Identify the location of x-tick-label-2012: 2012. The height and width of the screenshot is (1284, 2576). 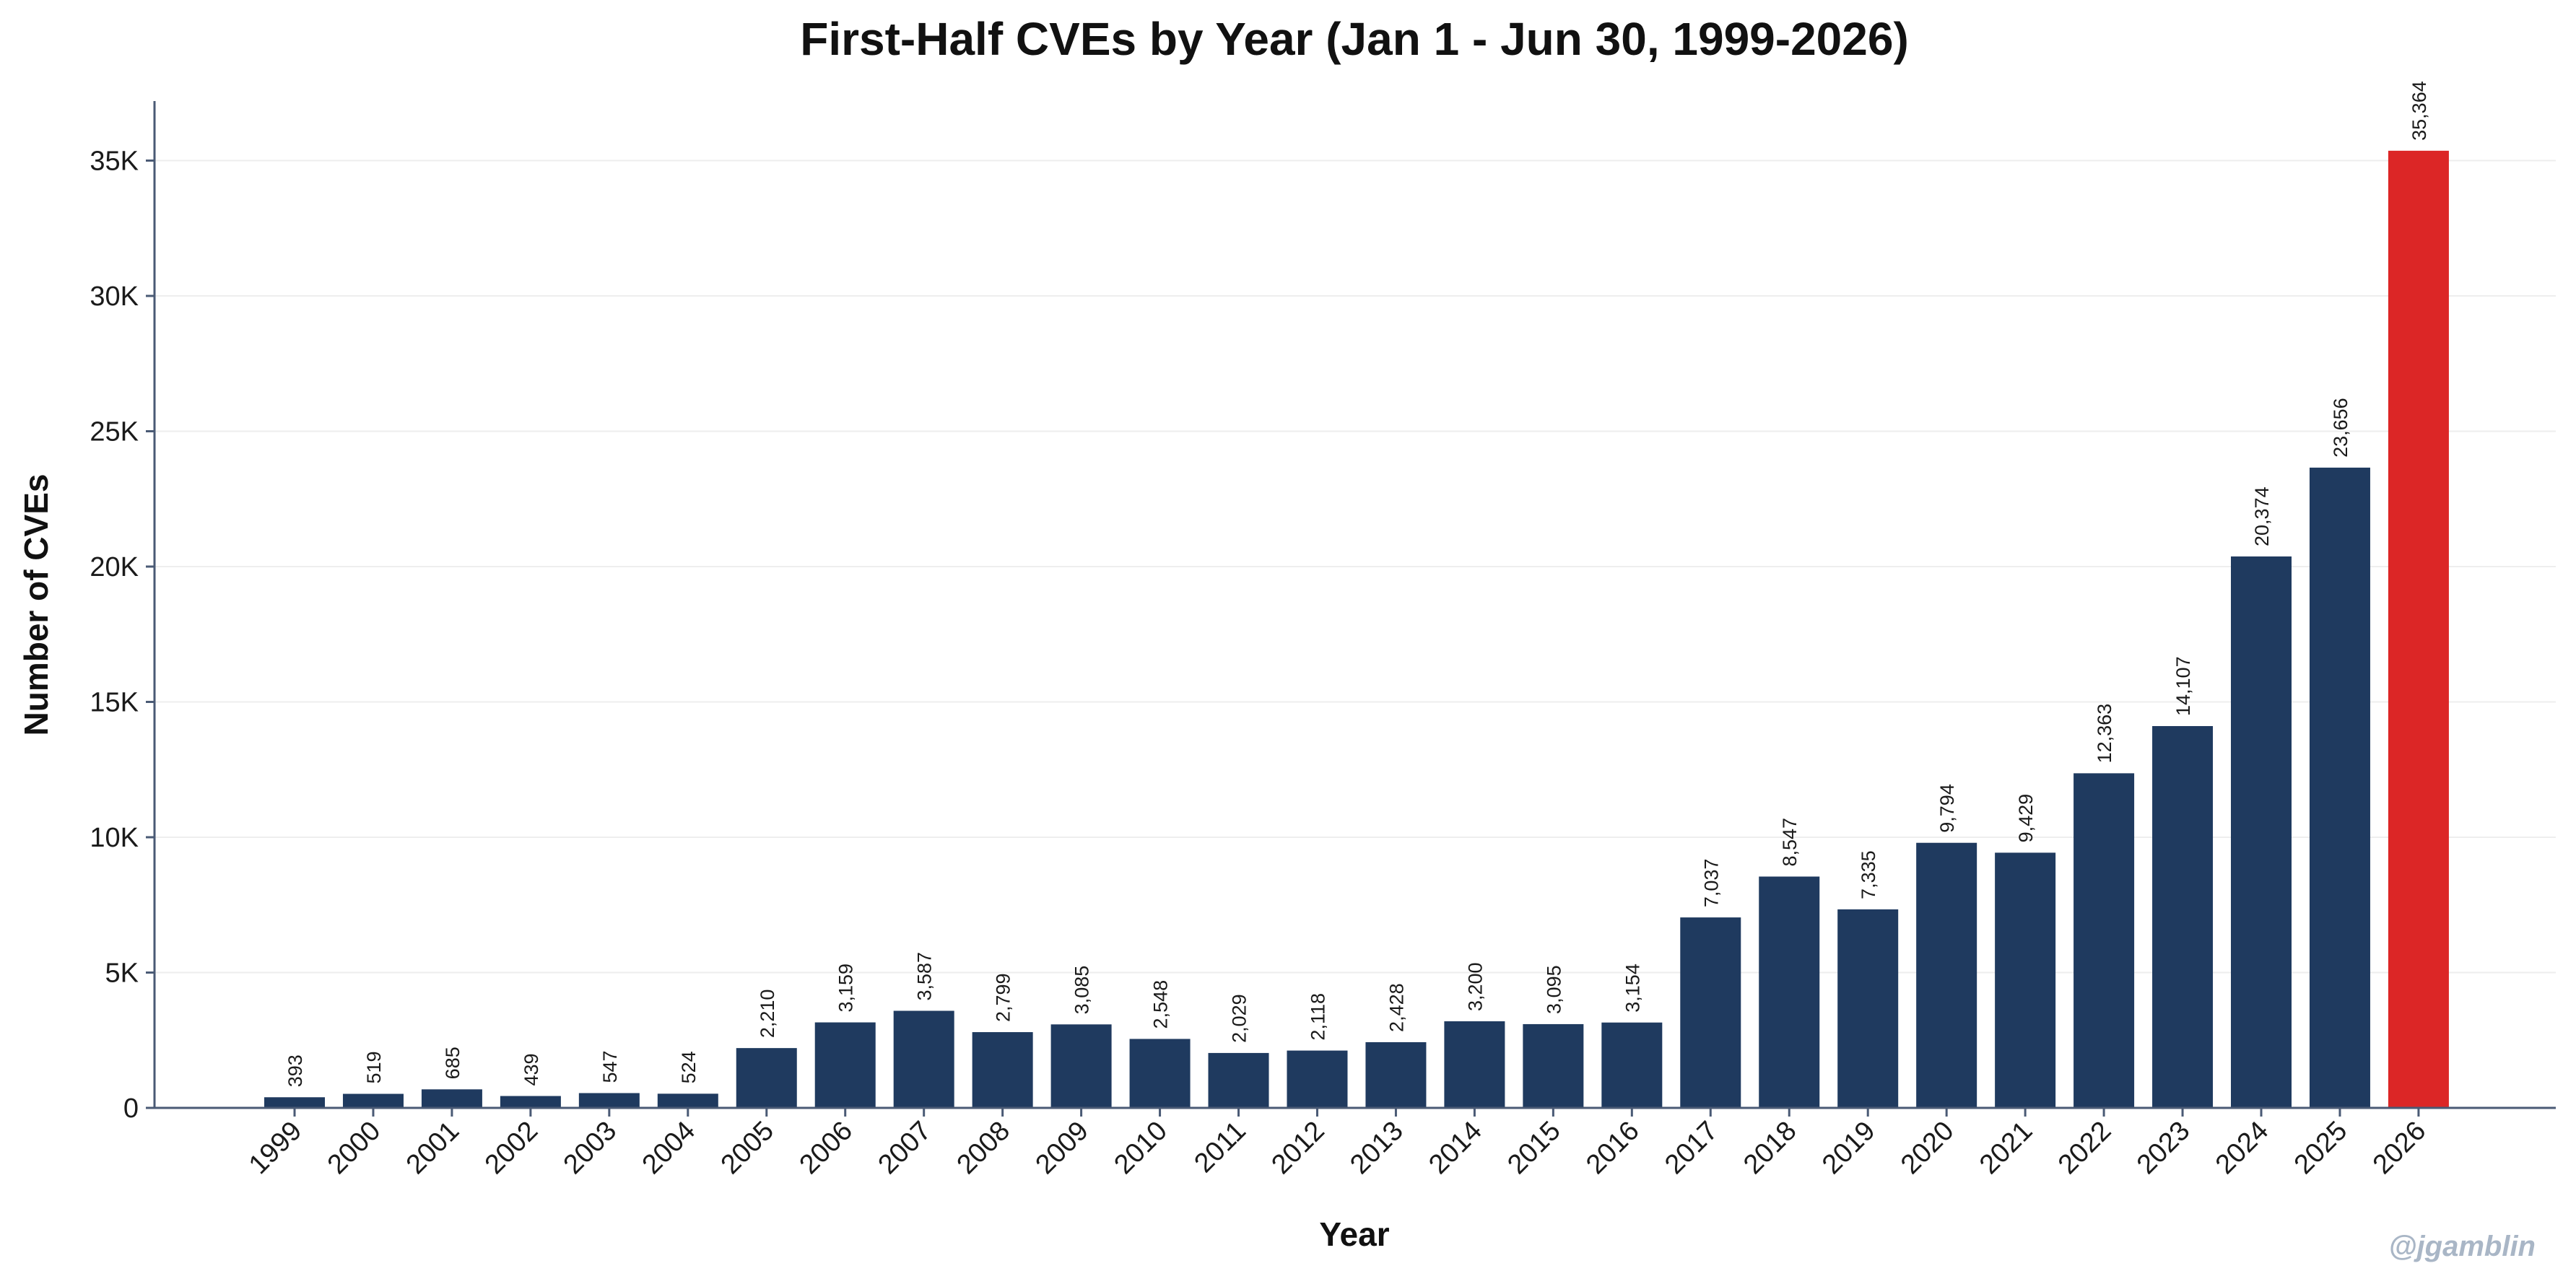
(1298, 1148).